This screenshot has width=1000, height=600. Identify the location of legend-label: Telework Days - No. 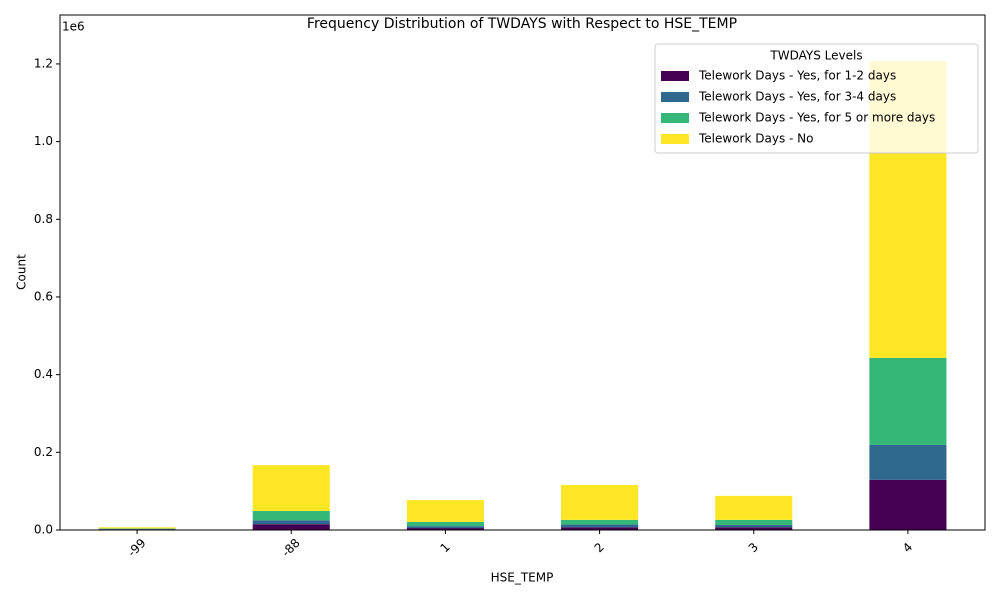
(755, 139).